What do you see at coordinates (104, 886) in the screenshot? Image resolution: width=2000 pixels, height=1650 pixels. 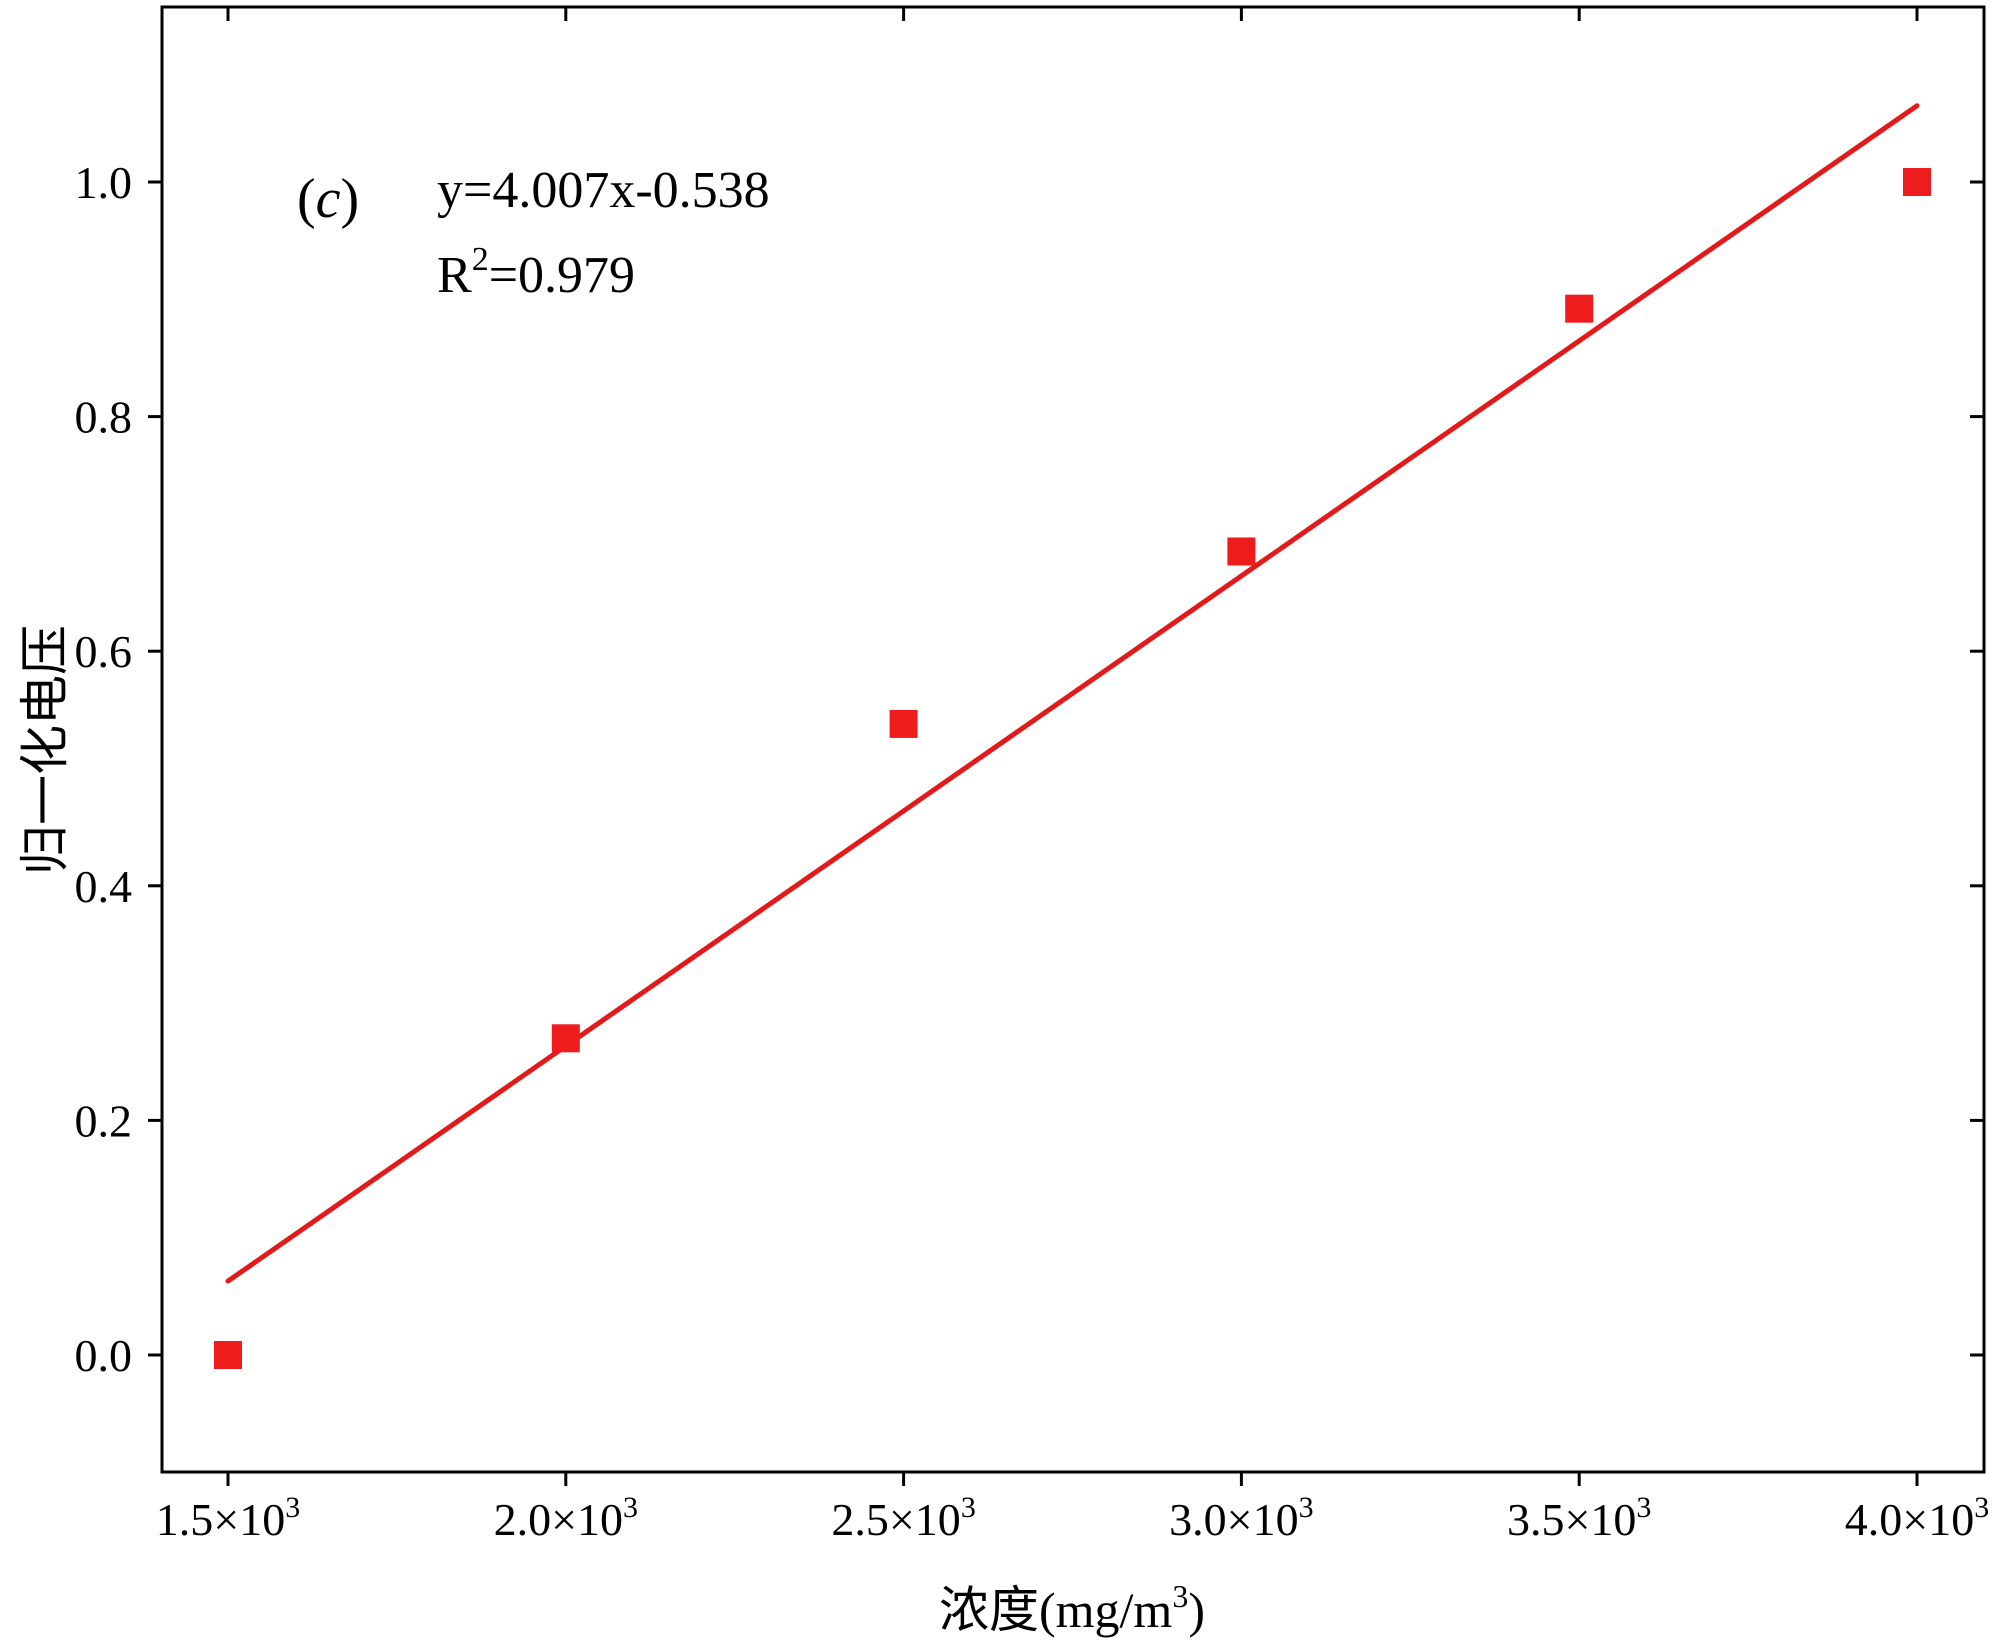 I see `y-tick-label: 0.4` at bounding box center [104, 886].